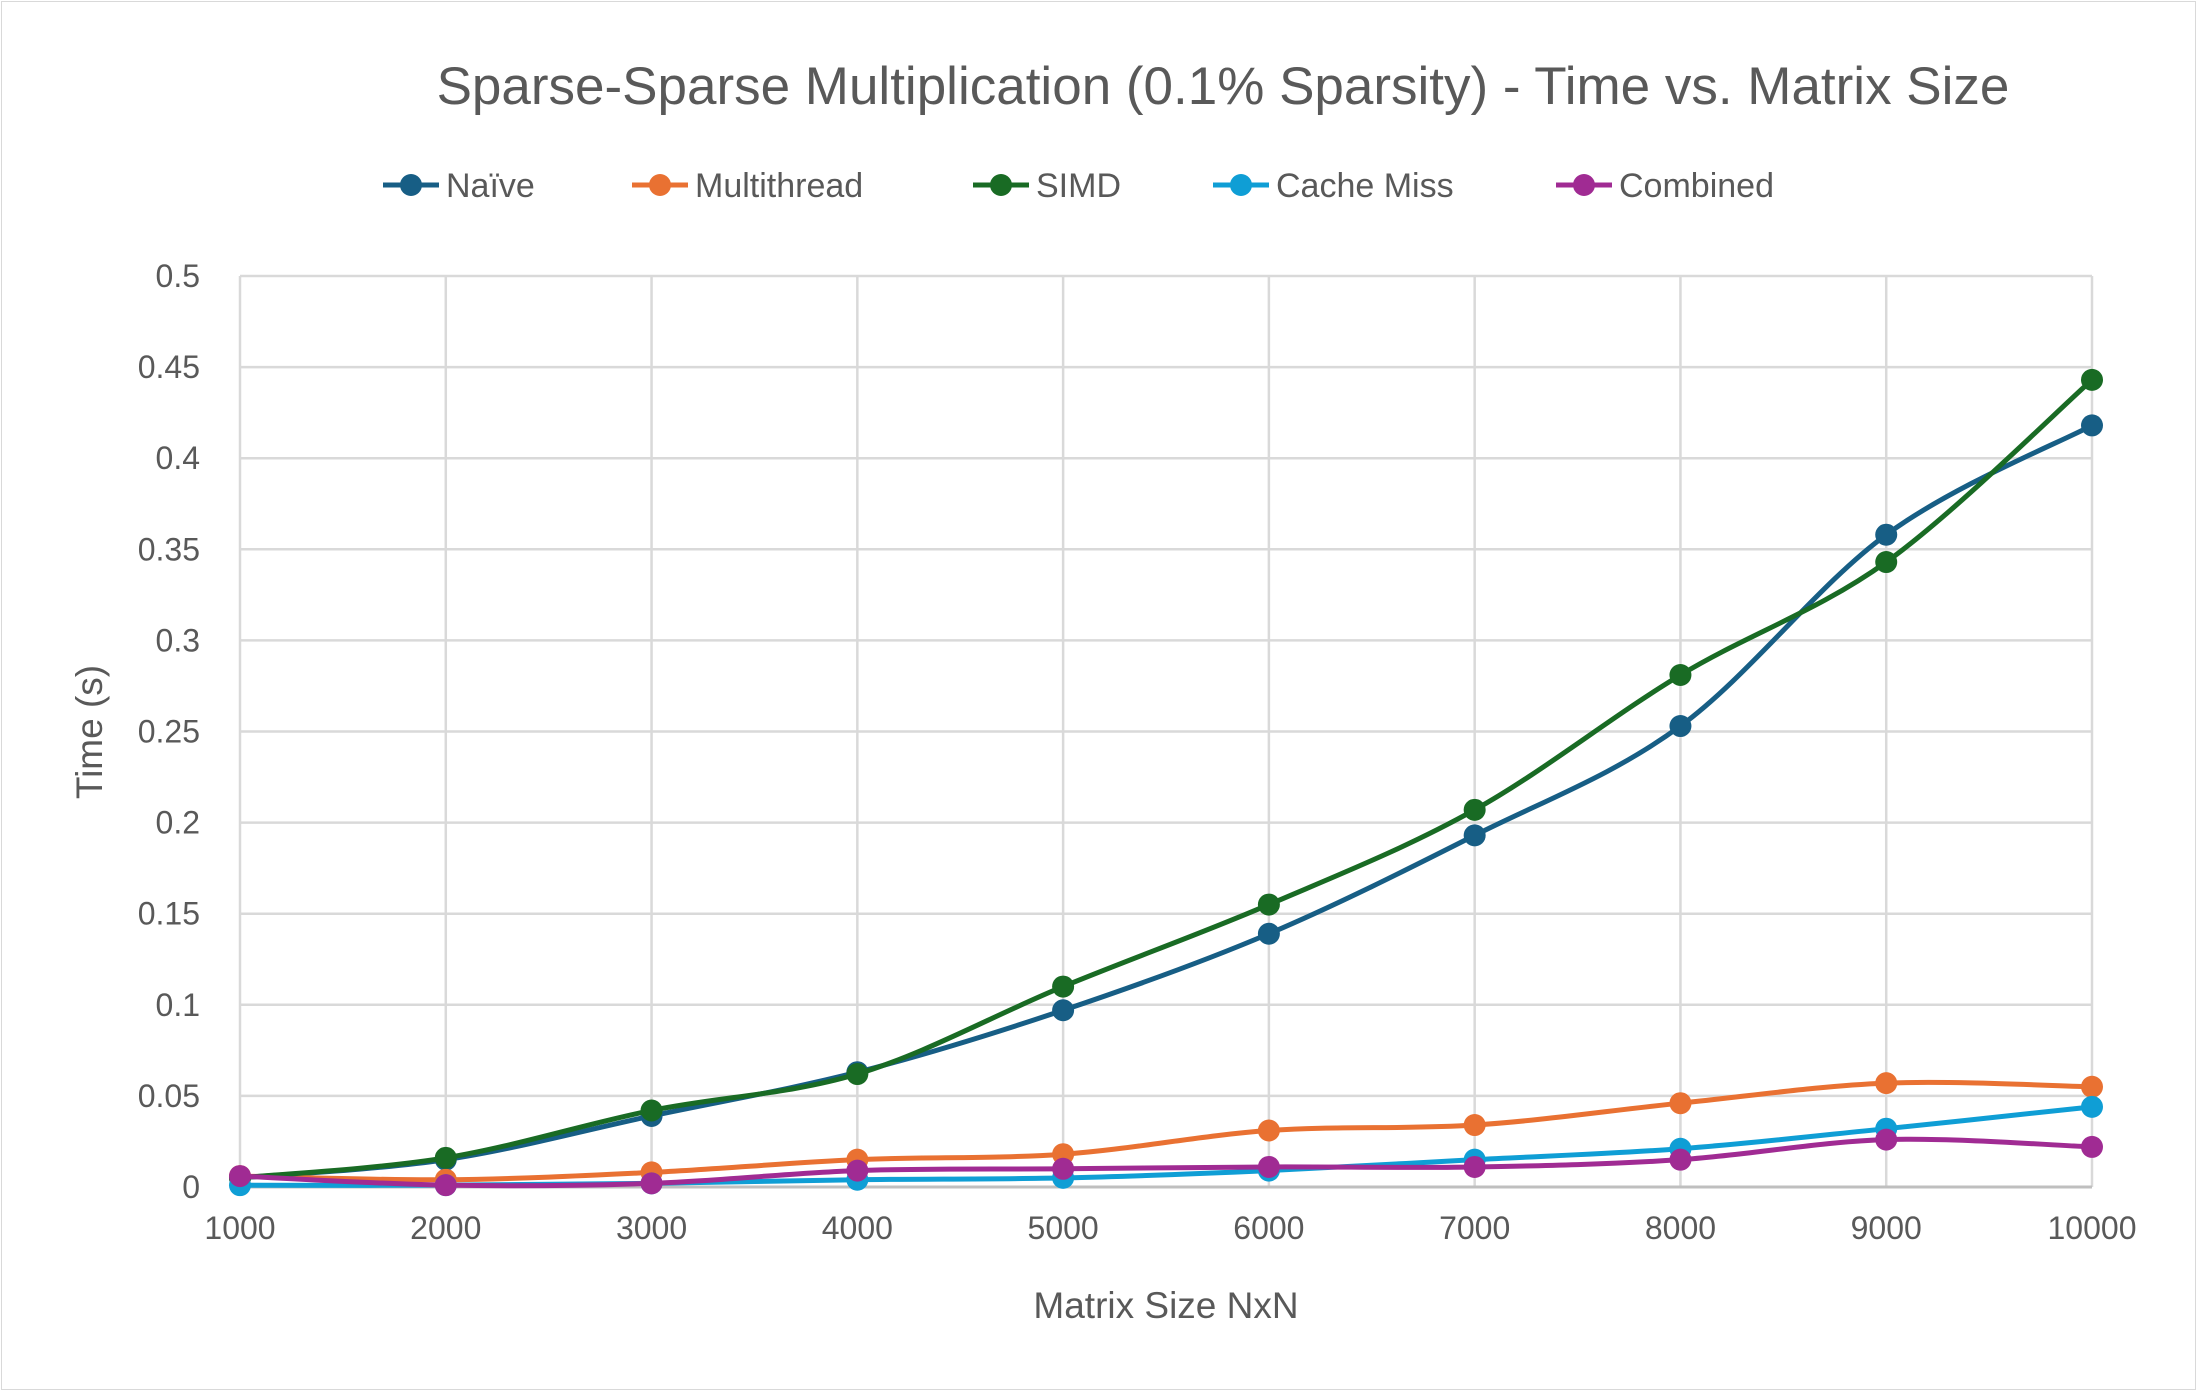 The image size is (2197, 1391). Describe the element at coordinates (2092, 1228) in the screenshot. I see `x-tick-label: 10000` at that location.